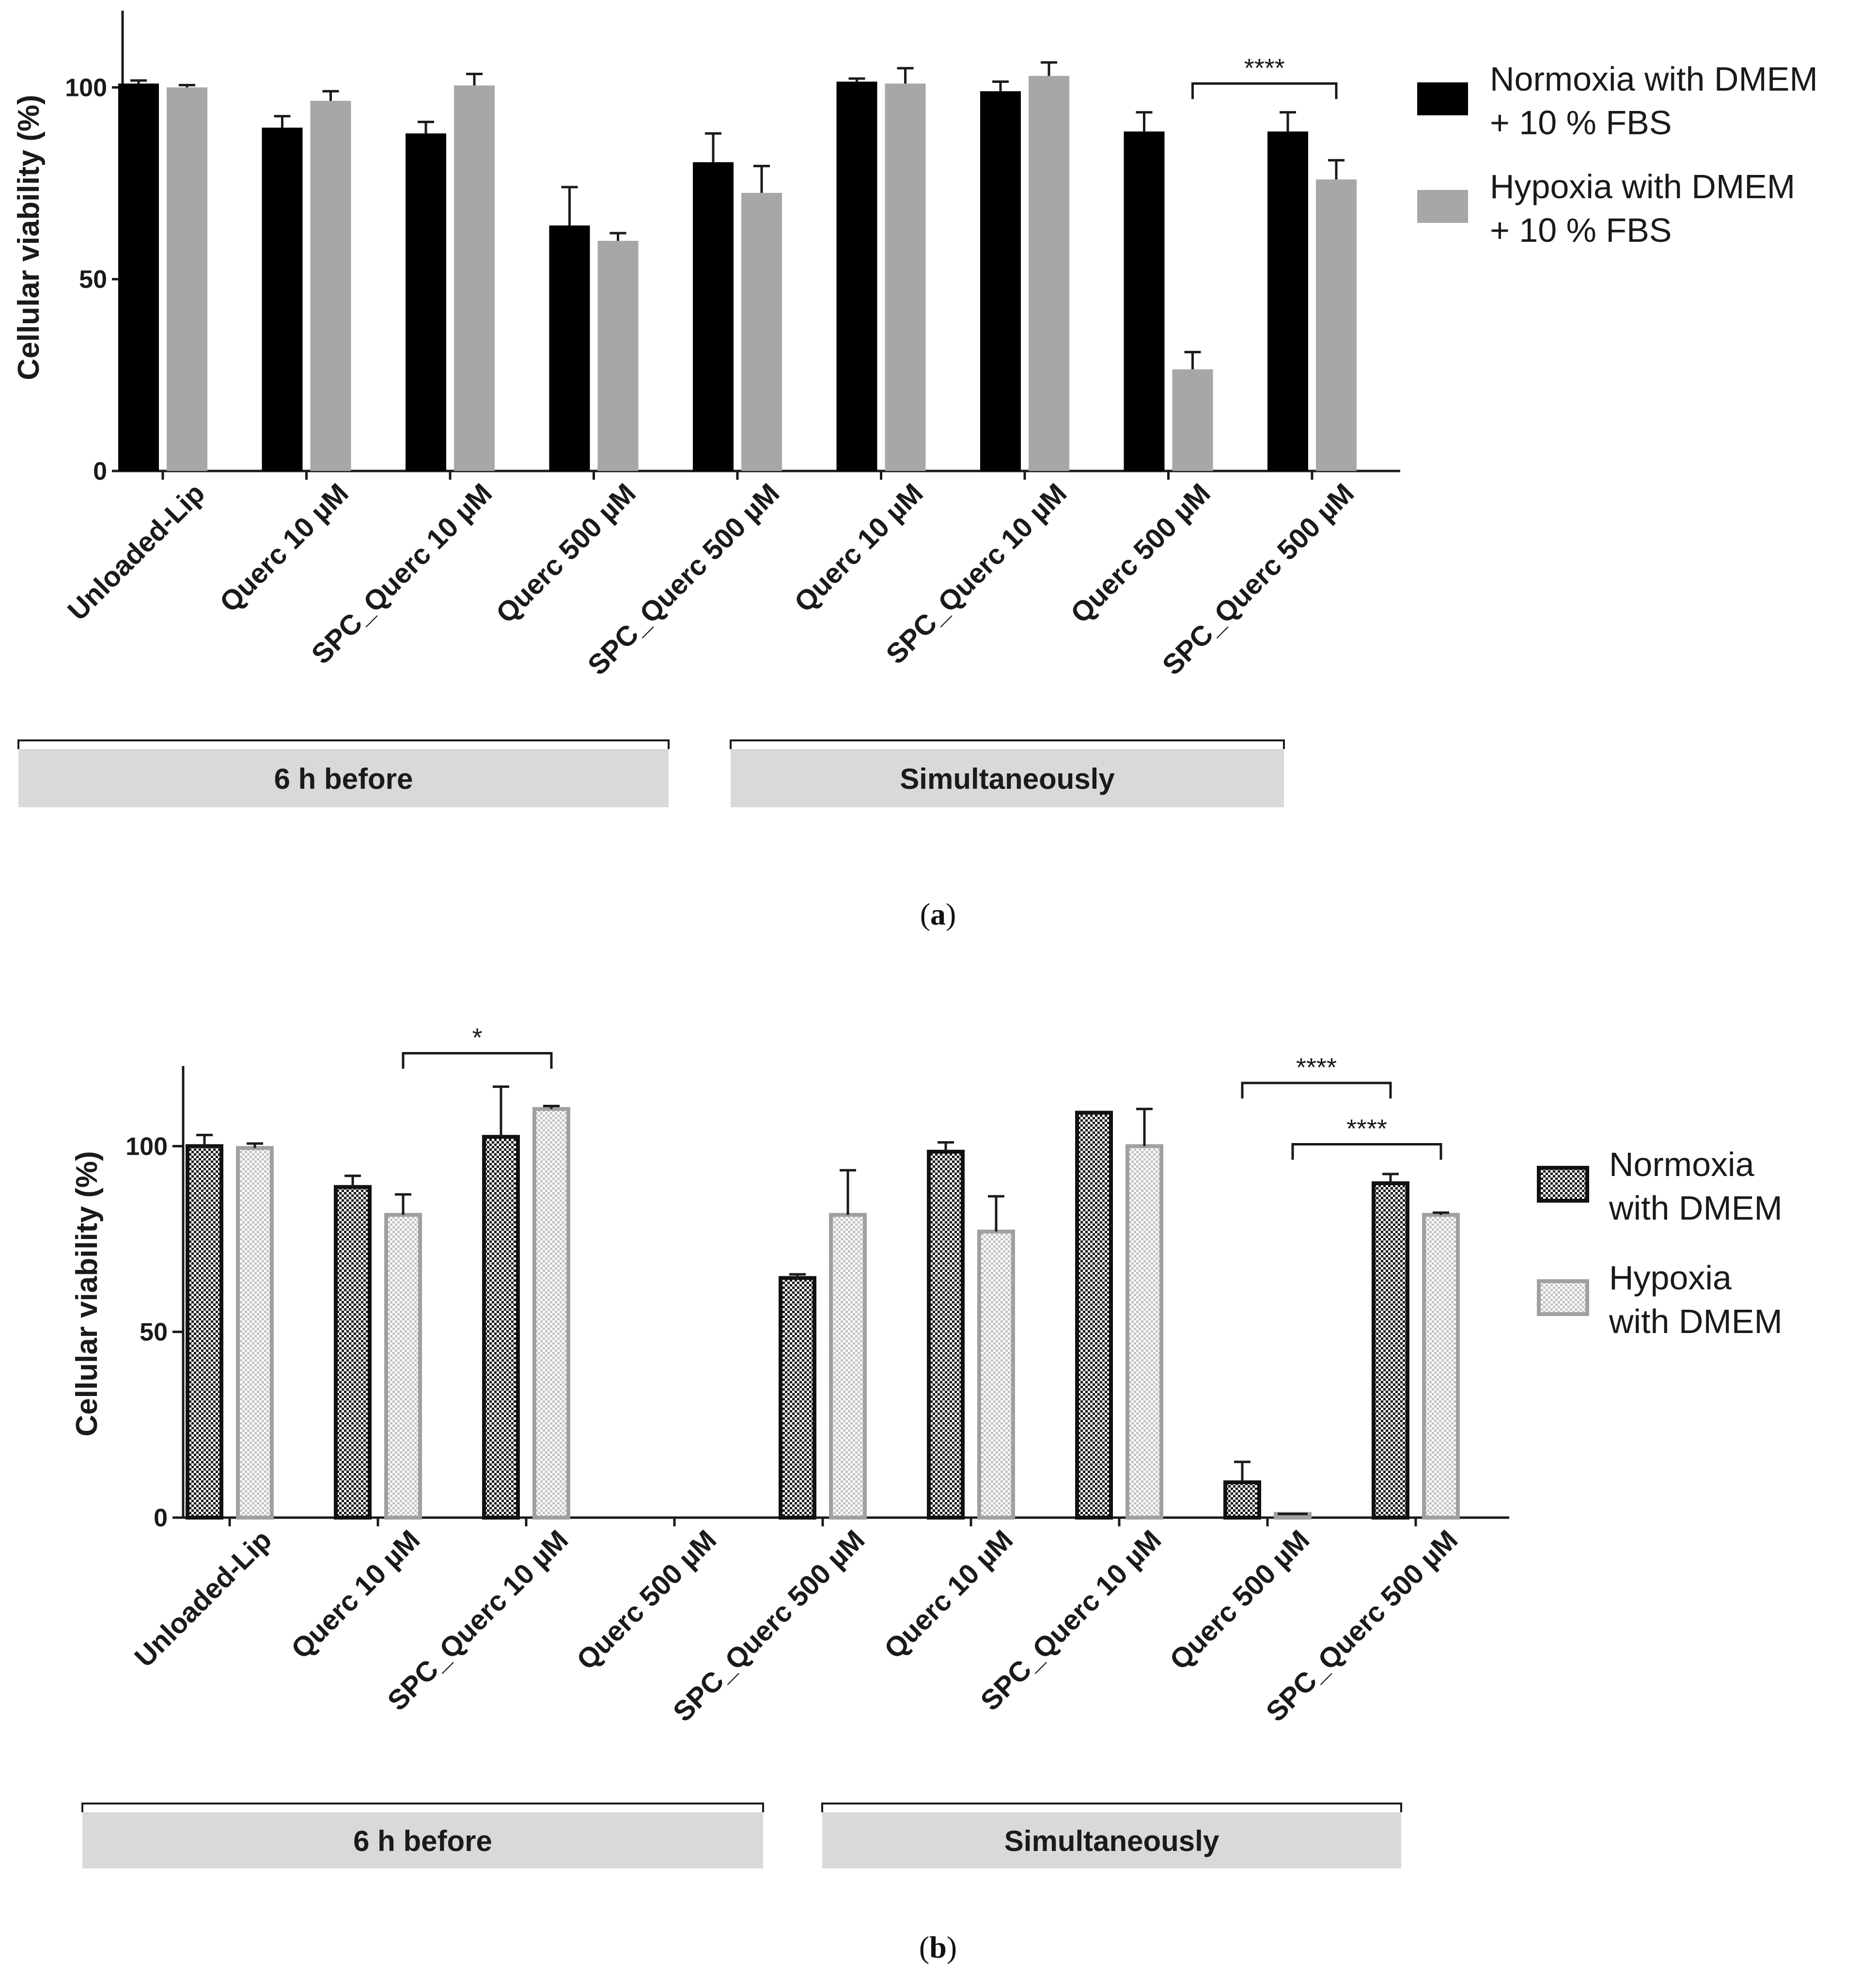 This screenshot has height=1976, width=1876. I want to click on caption-letter-a: a, so click(938, 914).